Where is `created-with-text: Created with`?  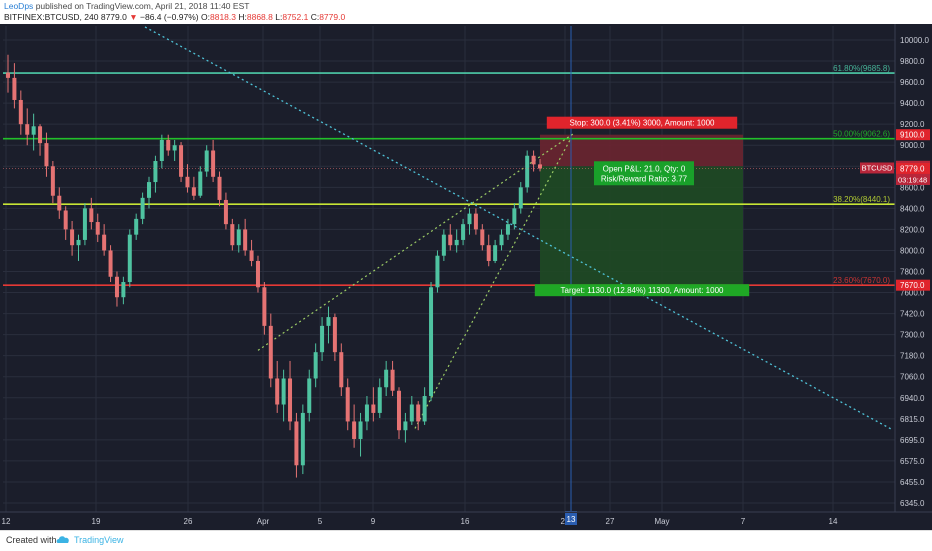
created-with-text: Created with is located at coordinates (31, 540).